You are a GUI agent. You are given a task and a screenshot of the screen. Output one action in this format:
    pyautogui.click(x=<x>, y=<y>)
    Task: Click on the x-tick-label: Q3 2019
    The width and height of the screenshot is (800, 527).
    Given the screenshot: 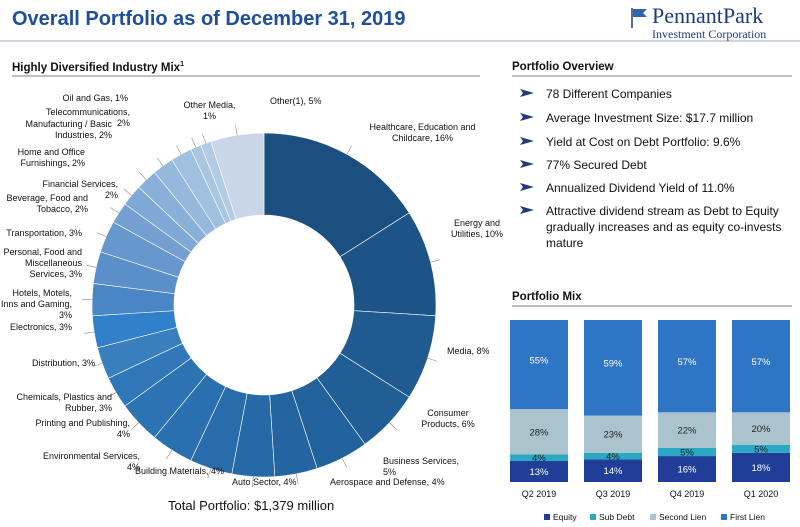 What is the action you would take?
    pyautogui.click(x=613, y=494)
    